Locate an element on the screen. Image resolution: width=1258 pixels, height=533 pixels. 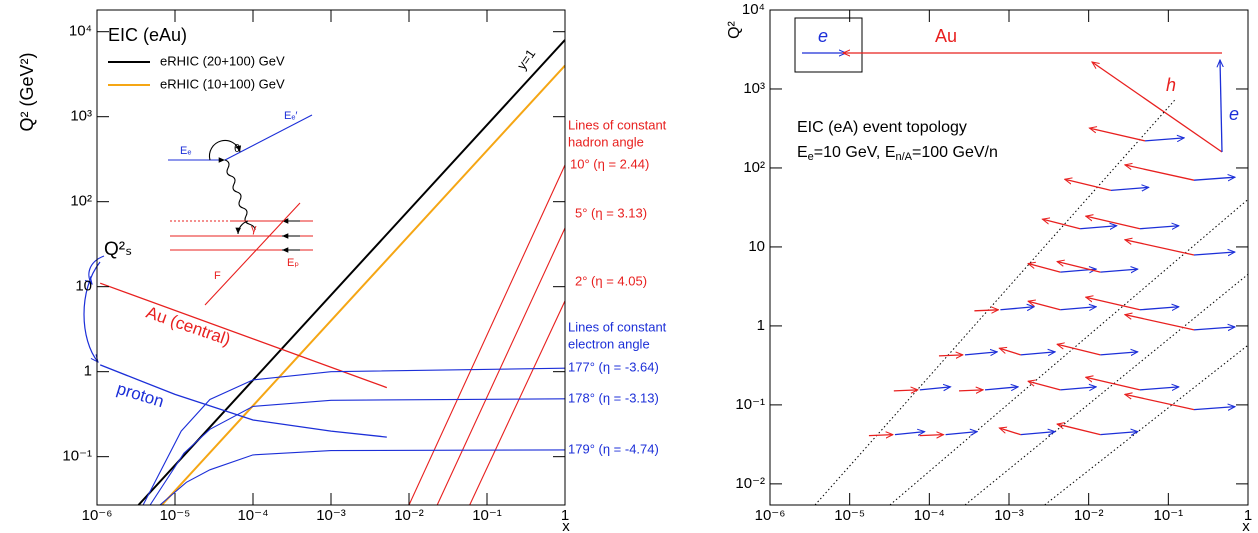
x-tick-label: 10⁻² is located at coordinates (1089, 515).